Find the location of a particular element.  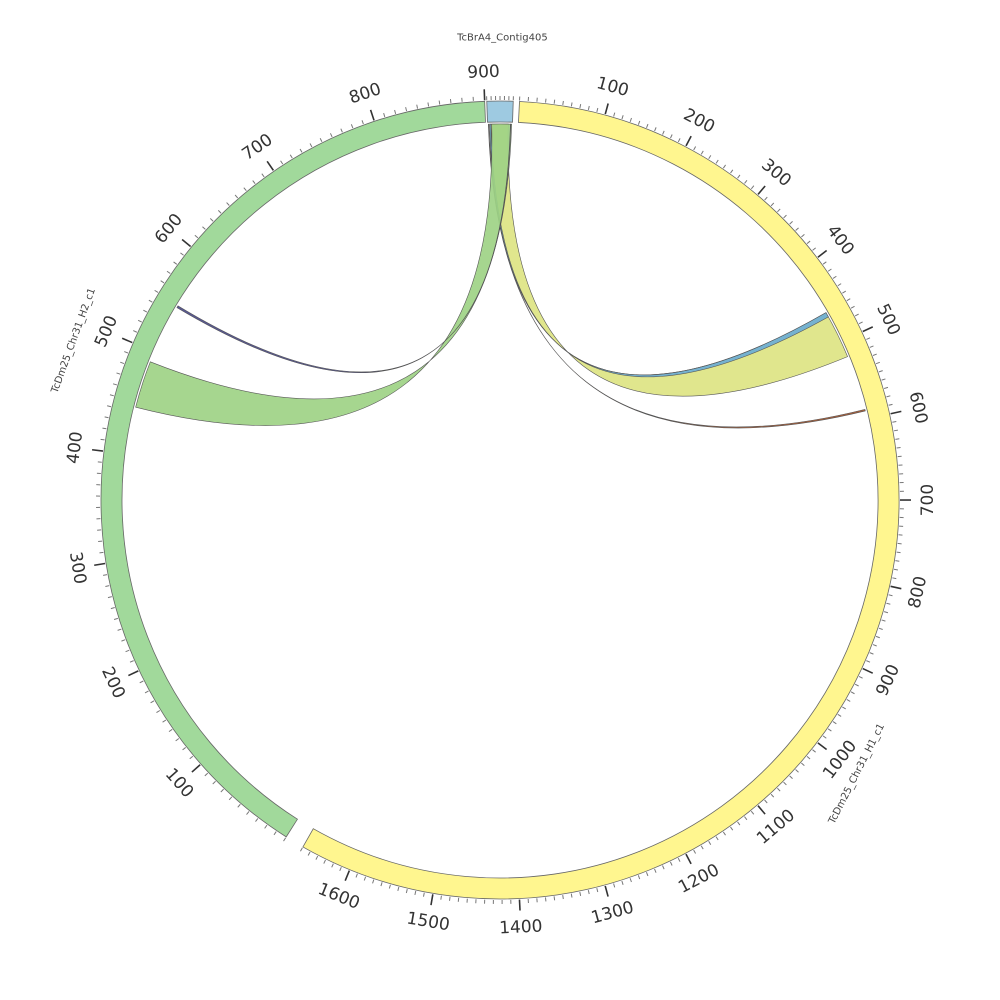

tick-label-h1: 400 is located at coordinates (840, 240).